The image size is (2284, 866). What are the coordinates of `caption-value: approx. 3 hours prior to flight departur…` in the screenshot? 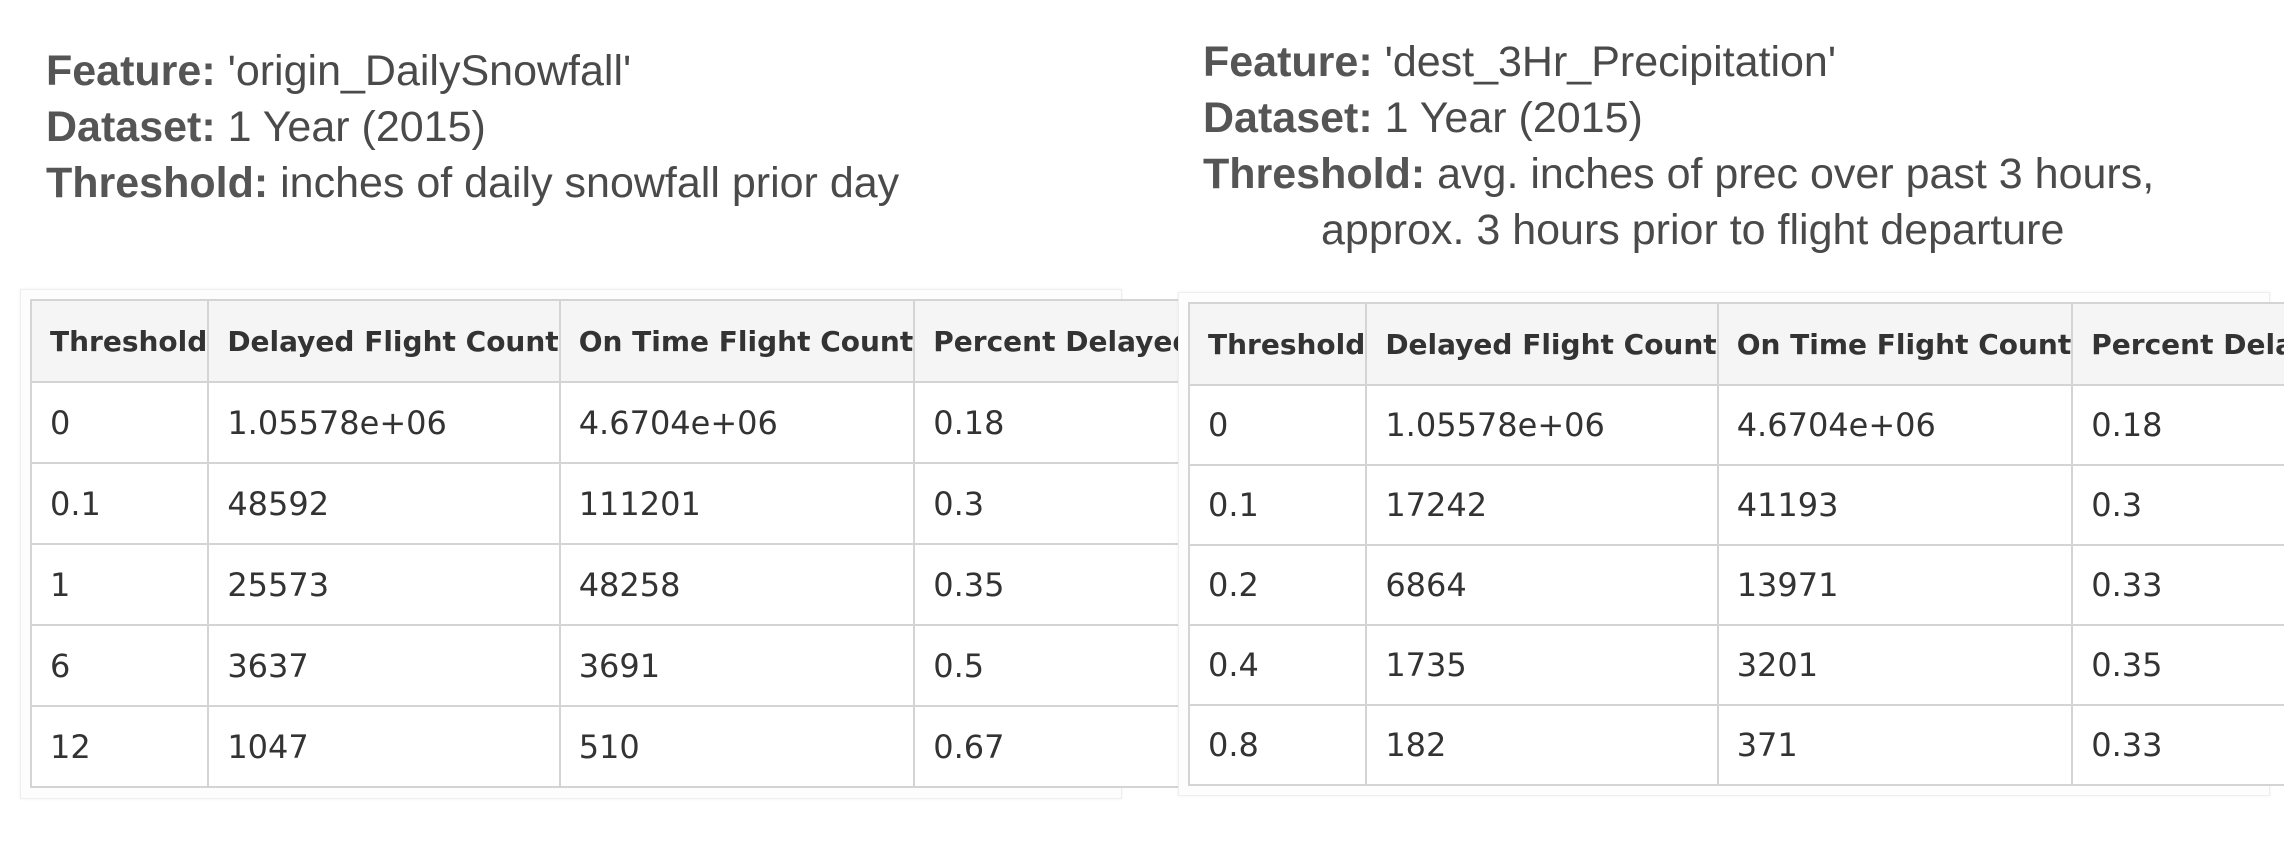 It's located at (1693, 230).